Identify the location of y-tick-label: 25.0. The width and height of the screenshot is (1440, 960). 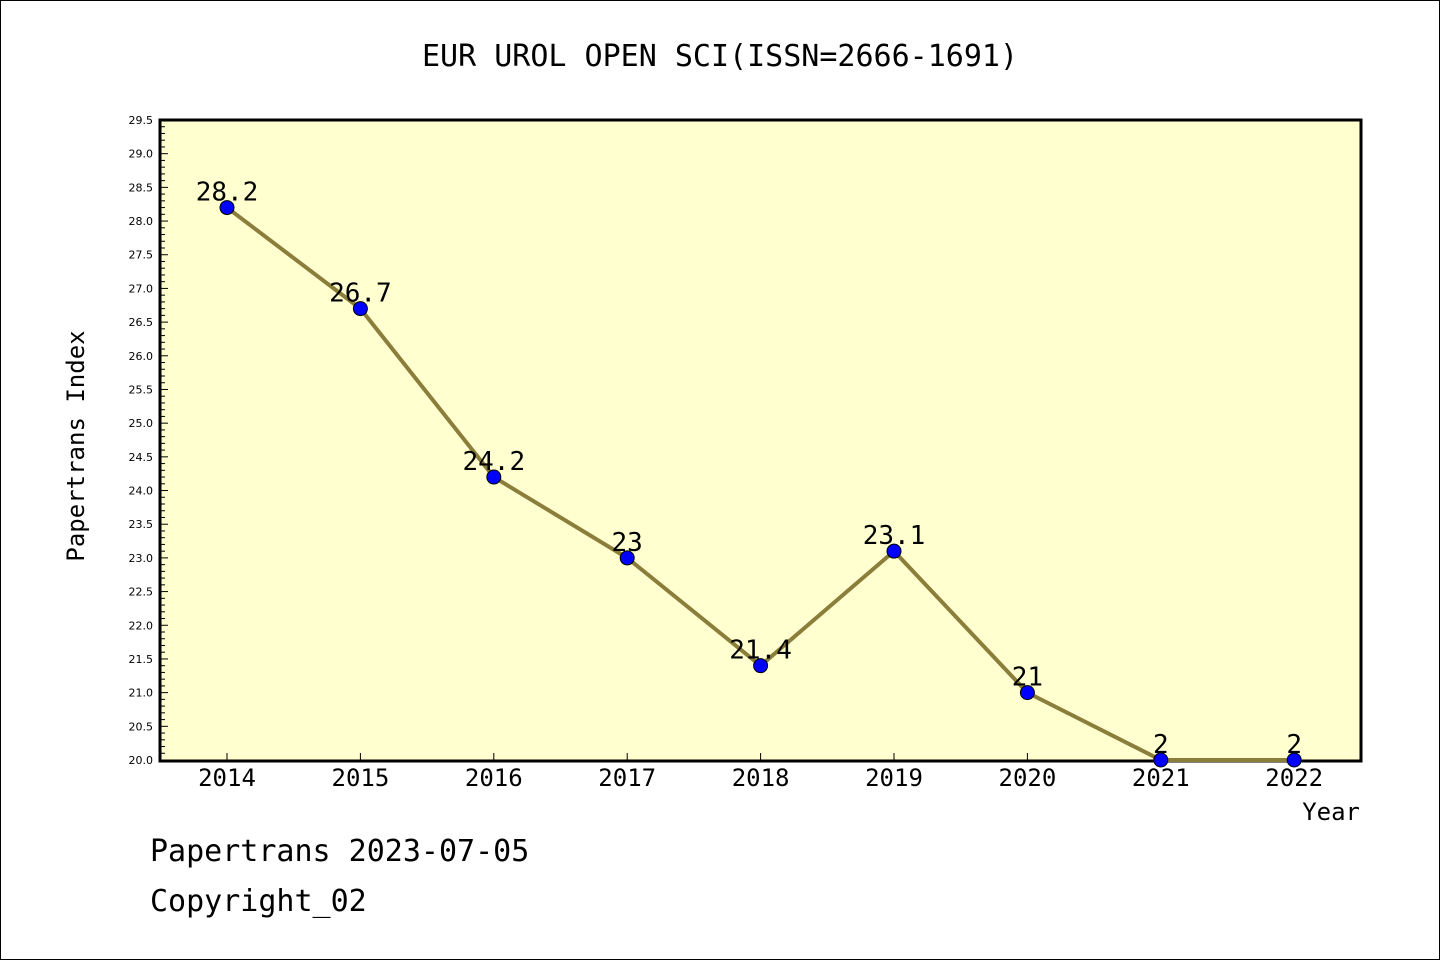
(141, 423).